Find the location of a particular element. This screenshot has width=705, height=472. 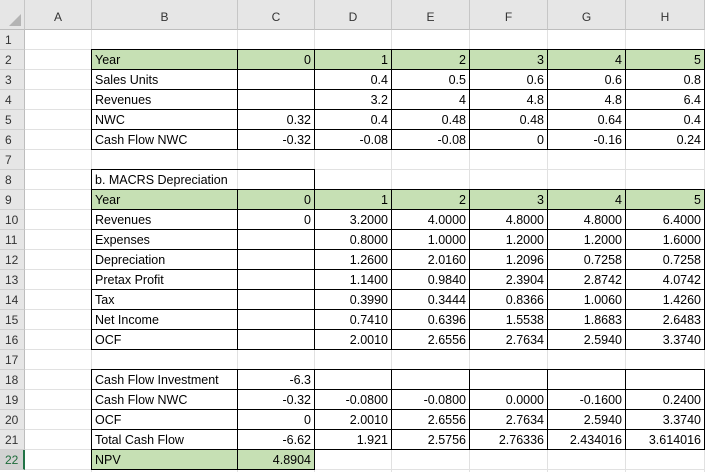

cell-F5: 0.48 is located at coordinates (508, 119).